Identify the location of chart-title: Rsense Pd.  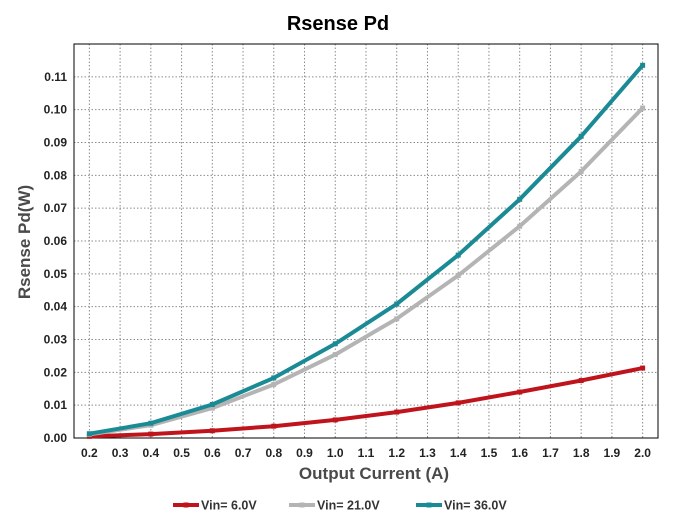
(338, 24).